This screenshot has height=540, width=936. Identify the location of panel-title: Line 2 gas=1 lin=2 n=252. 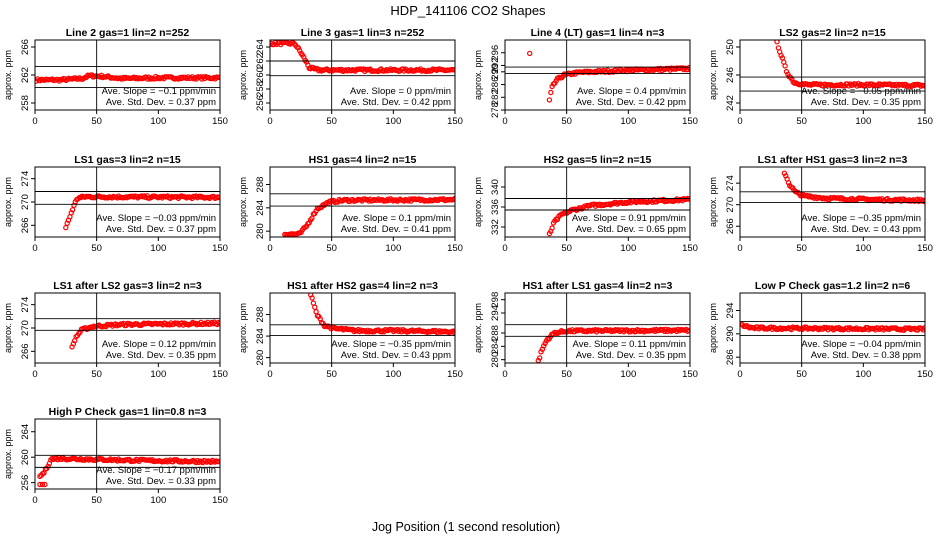
(128, 33).